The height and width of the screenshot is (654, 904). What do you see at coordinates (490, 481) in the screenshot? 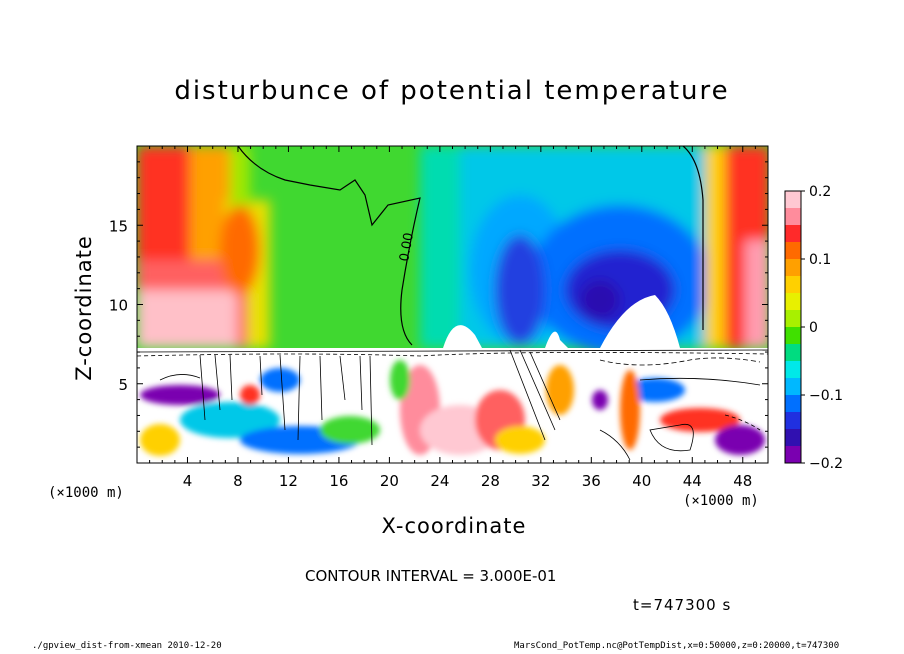
I see `x-tick-label: 28` at bounding box center [490, 481].